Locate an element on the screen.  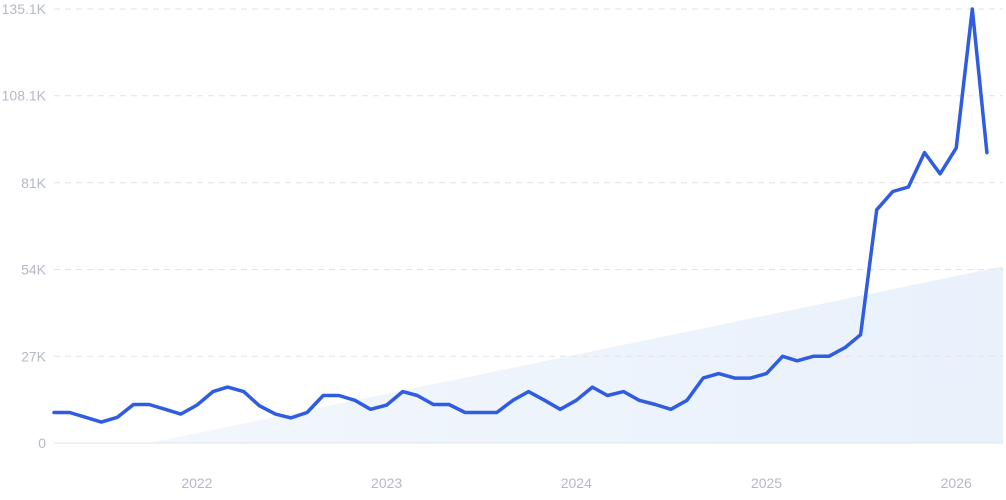
x-tick-label: 2026 is located at coordinates (956, 483).